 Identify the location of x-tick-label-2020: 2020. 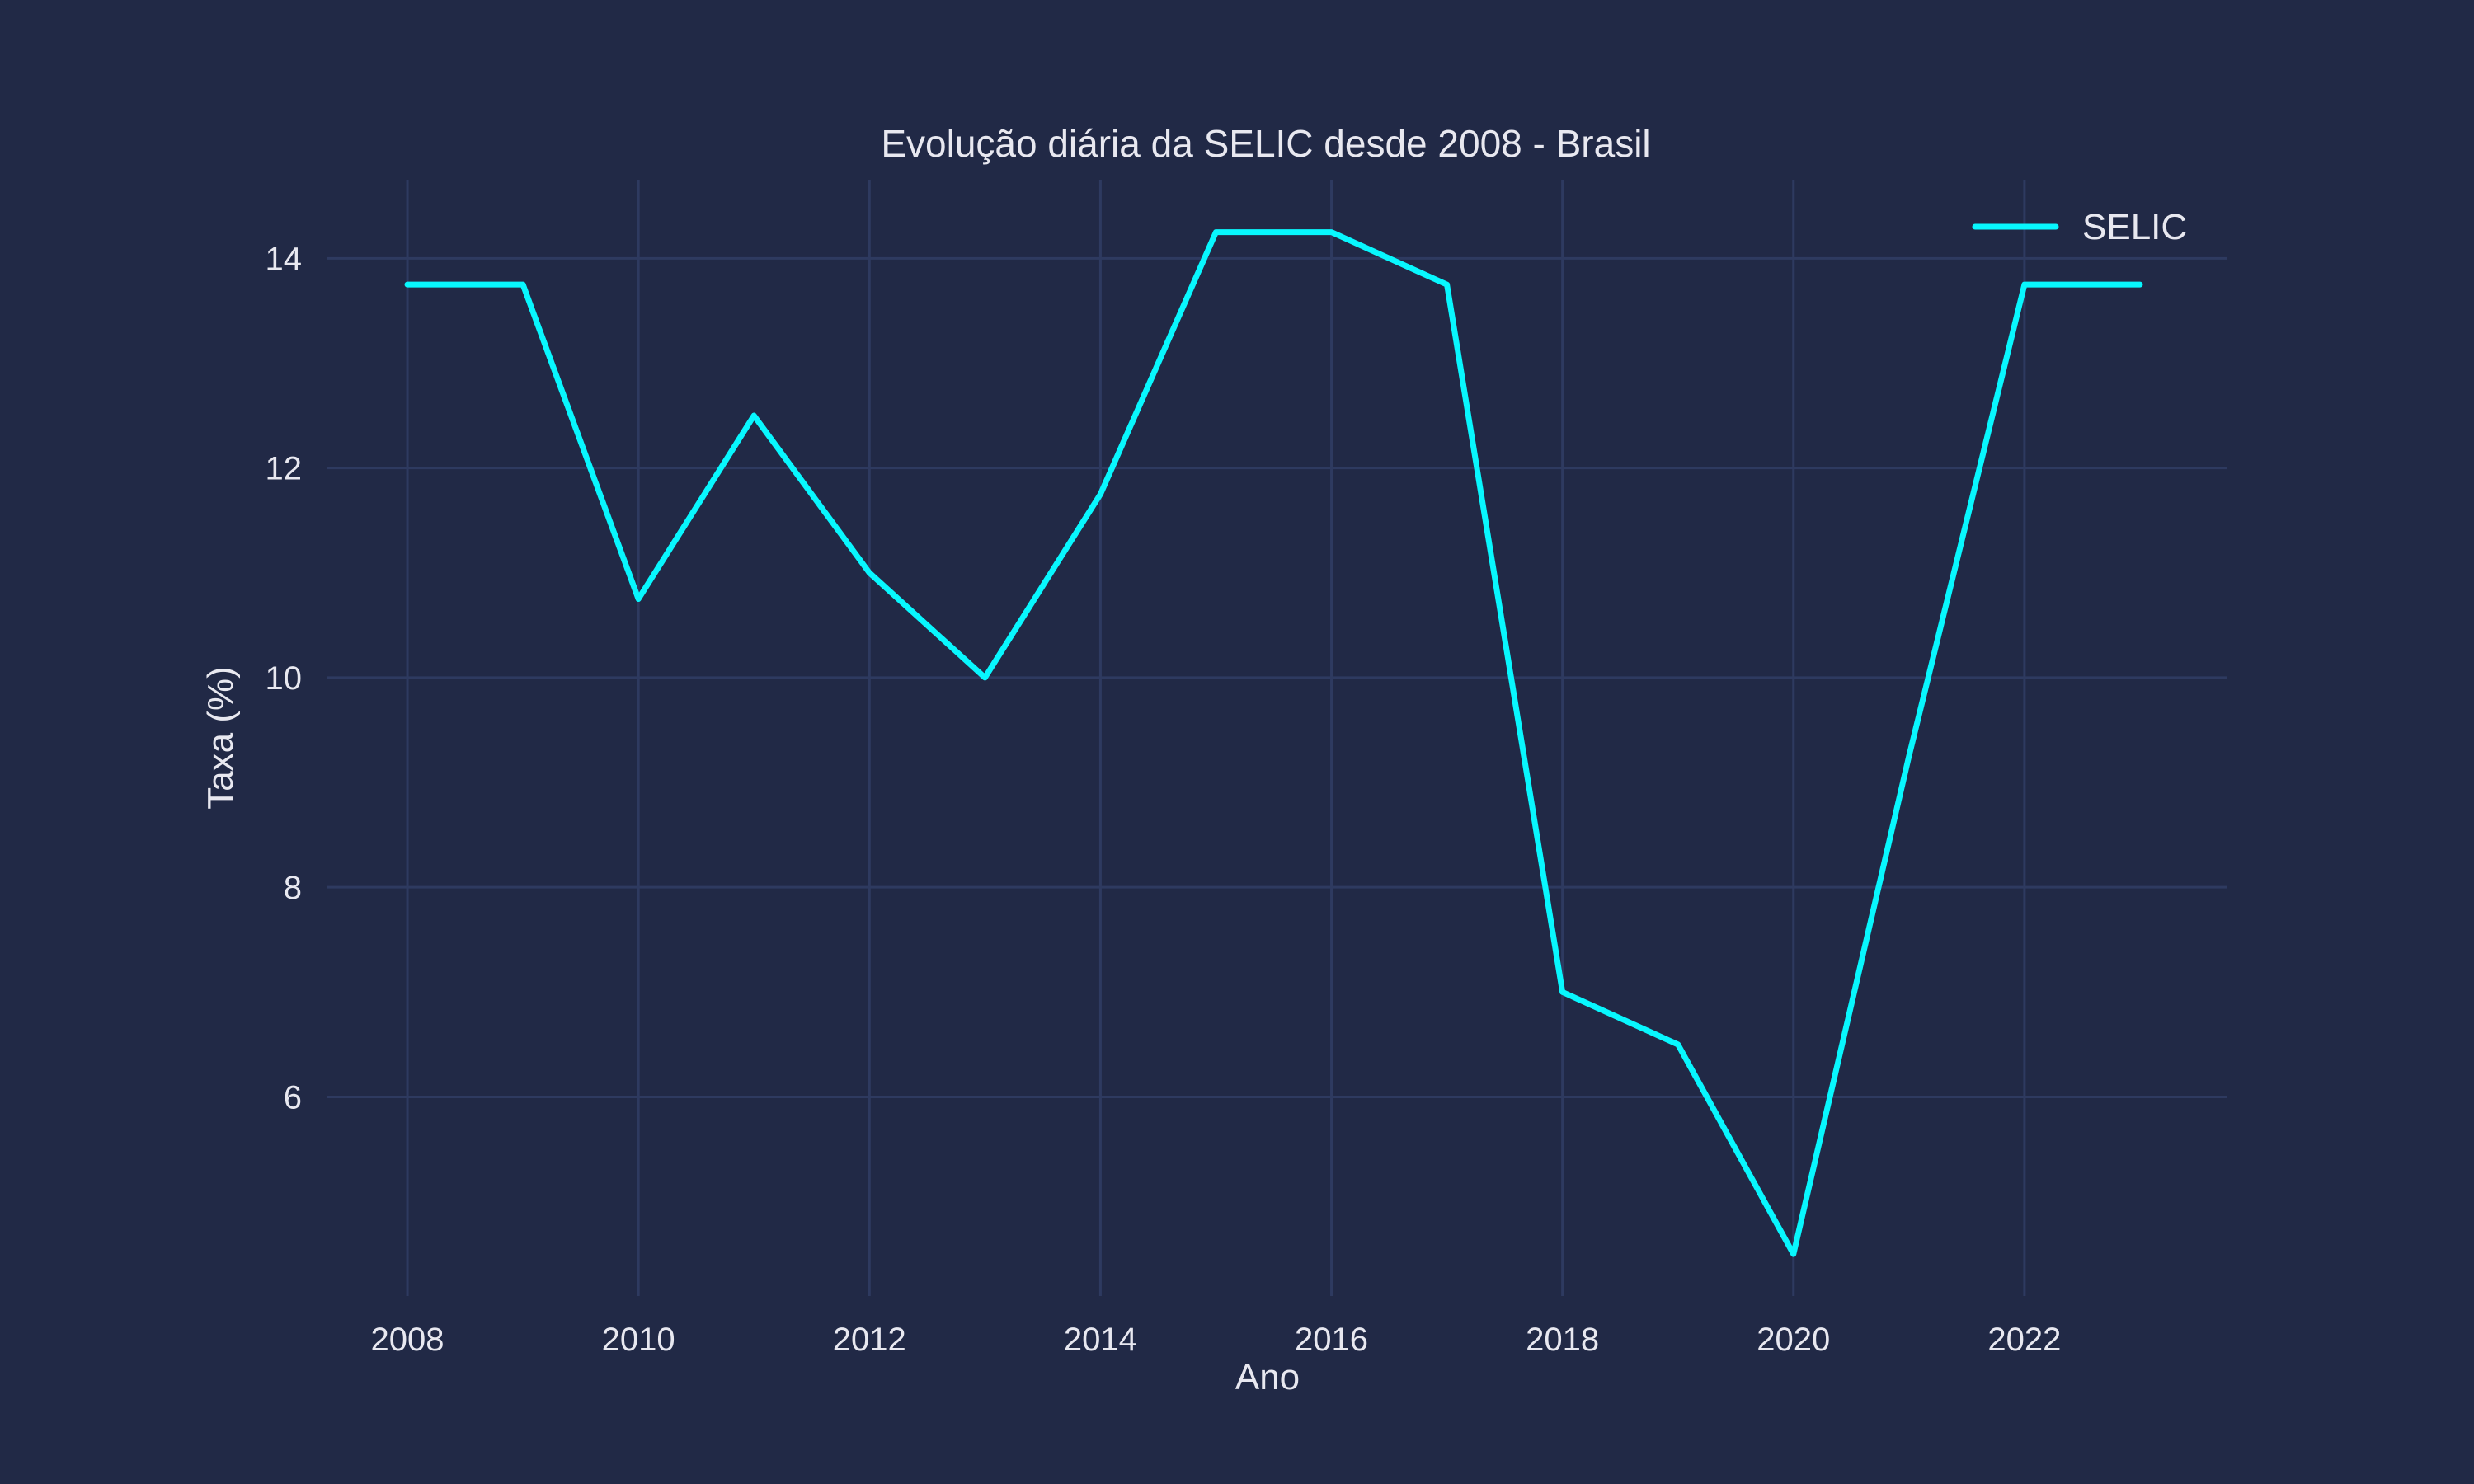
(1793, 1340).